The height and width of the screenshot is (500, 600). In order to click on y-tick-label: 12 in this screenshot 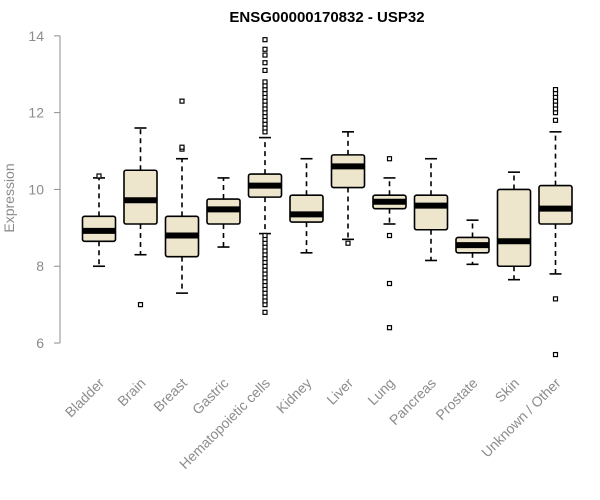, I will do `click(36, 113)`.